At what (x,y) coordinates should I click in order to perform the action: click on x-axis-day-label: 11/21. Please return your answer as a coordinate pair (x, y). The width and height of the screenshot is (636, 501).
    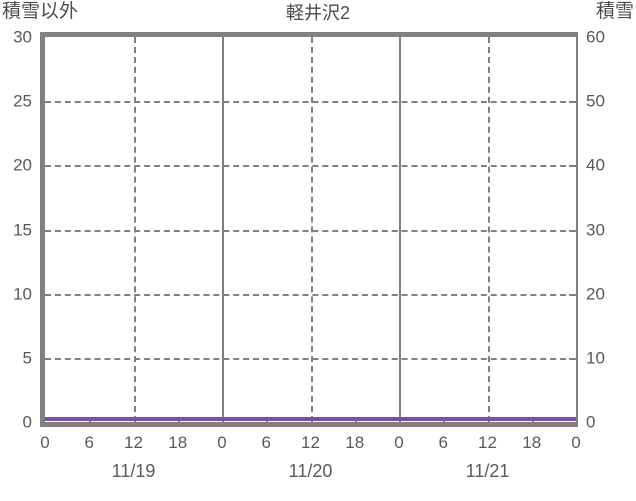
    Looking at the image, I should click on (487, 471).